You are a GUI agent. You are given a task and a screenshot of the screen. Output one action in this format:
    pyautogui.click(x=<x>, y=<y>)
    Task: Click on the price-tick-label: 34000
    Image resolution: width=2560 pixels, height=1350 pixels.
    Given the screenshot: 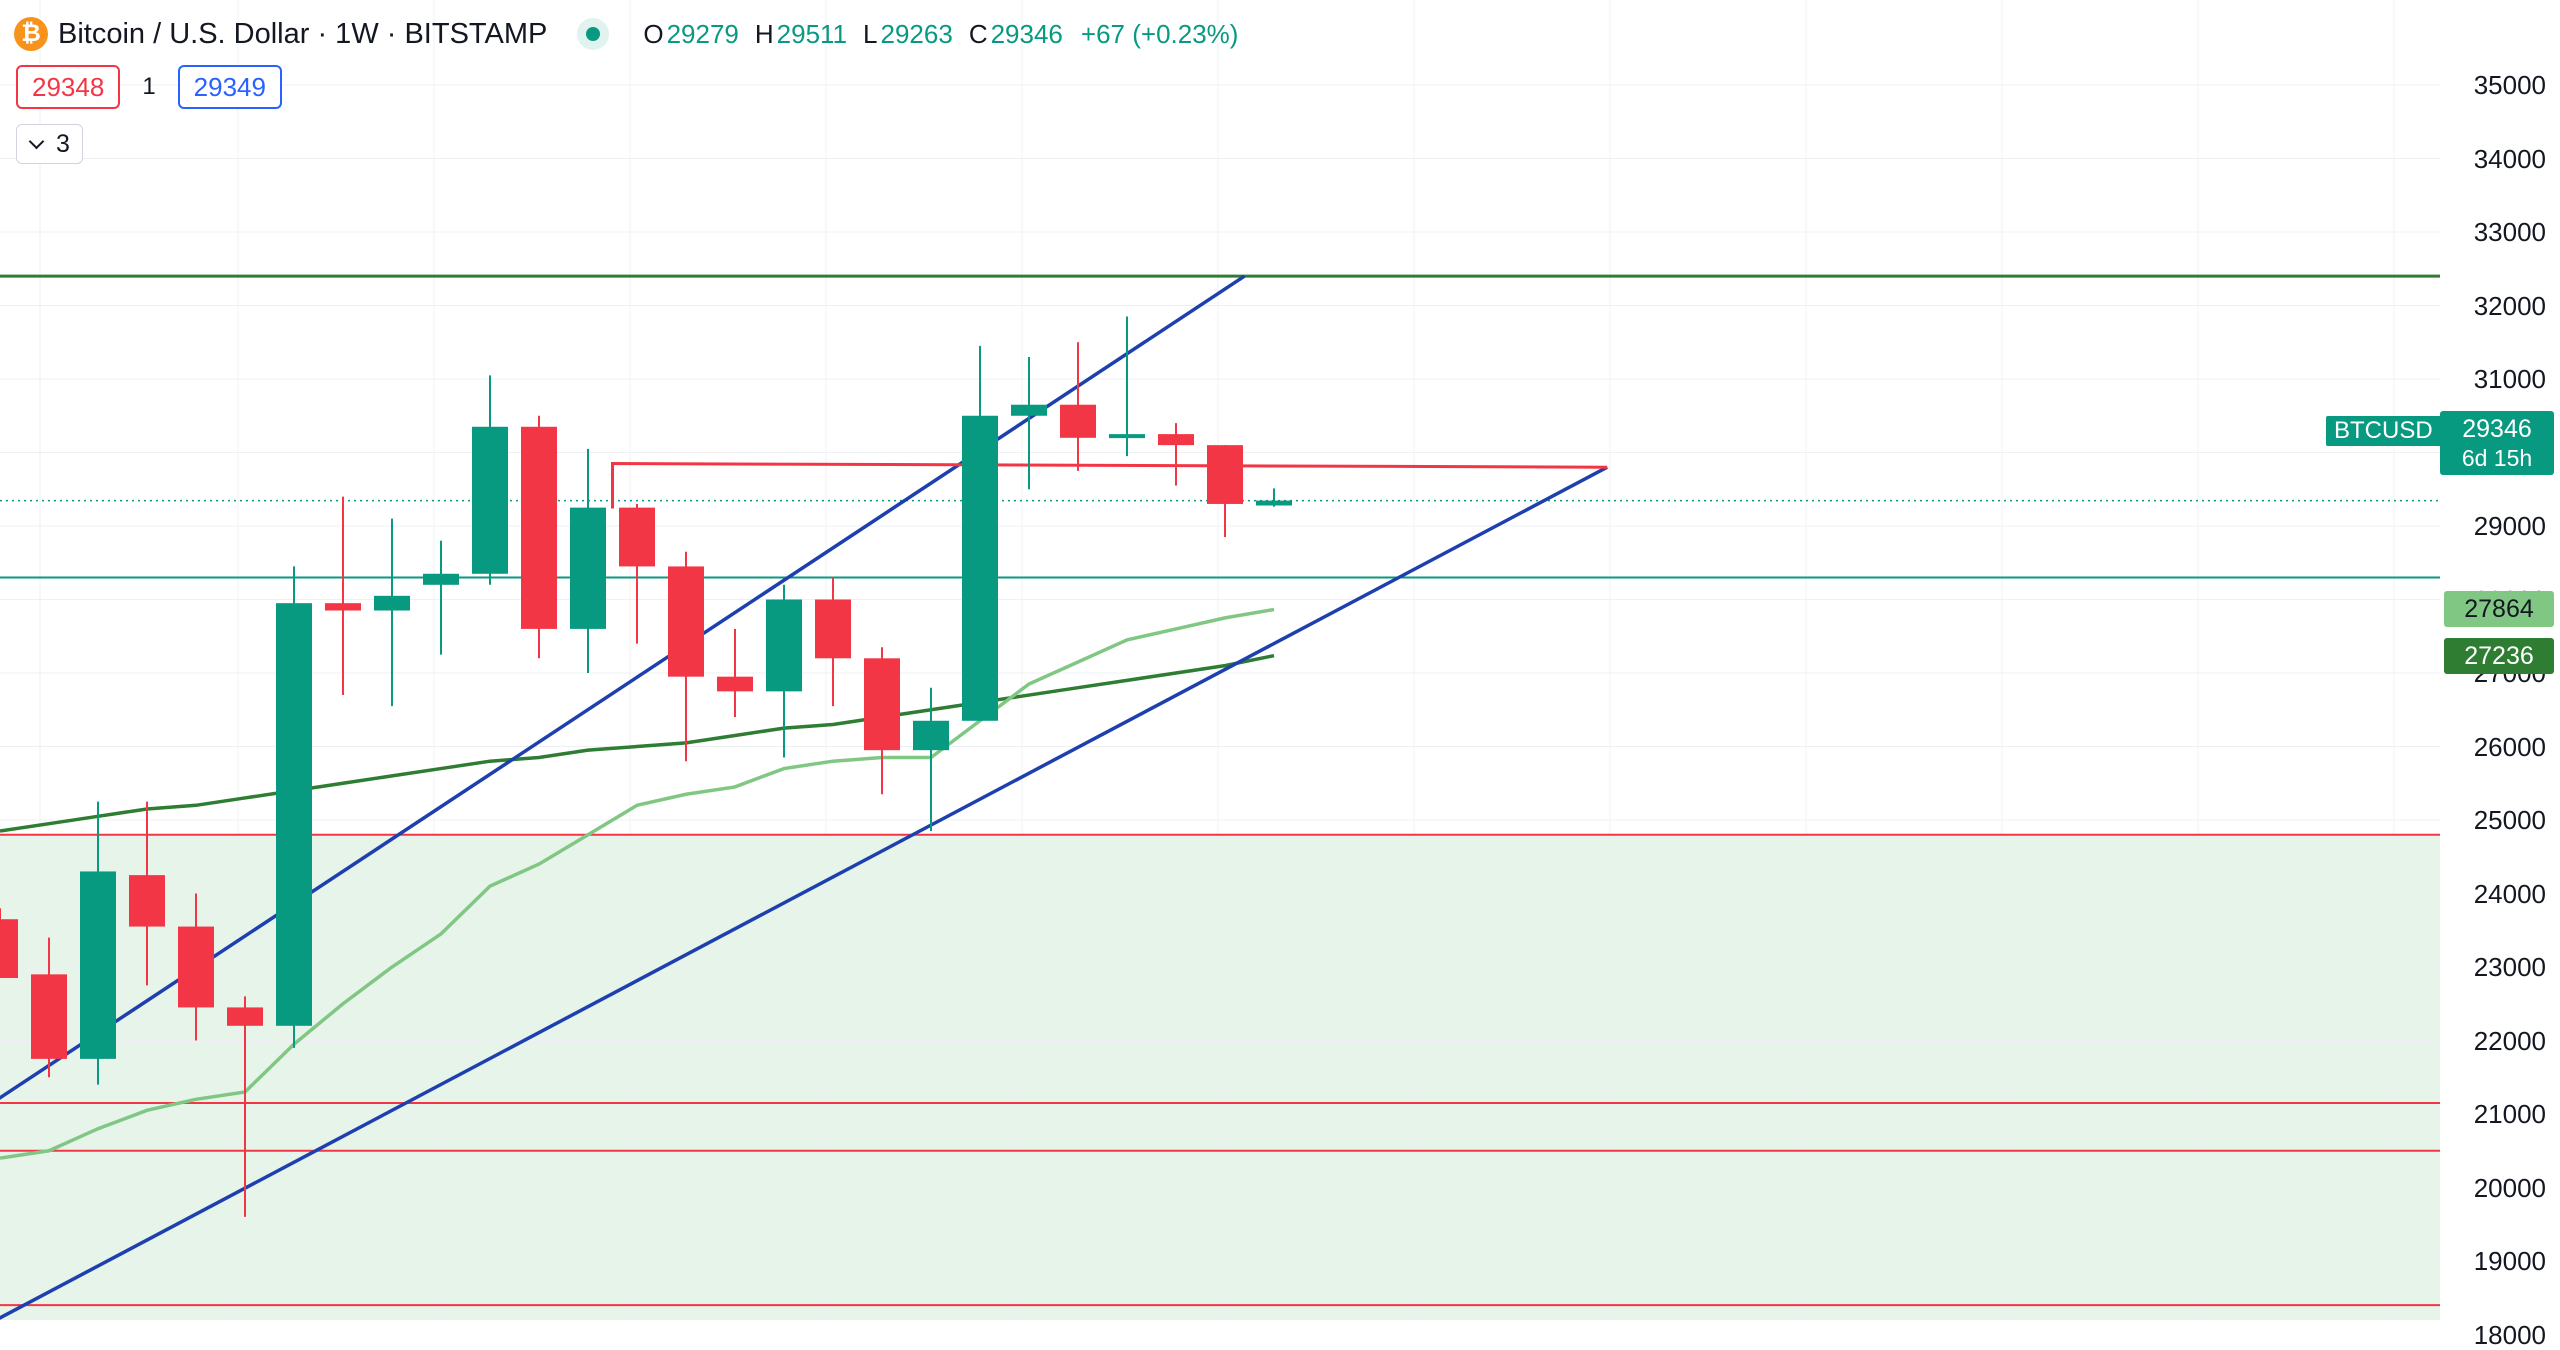 What is the action you would take?
    pyautogui.click(x=2509, y=158)
    